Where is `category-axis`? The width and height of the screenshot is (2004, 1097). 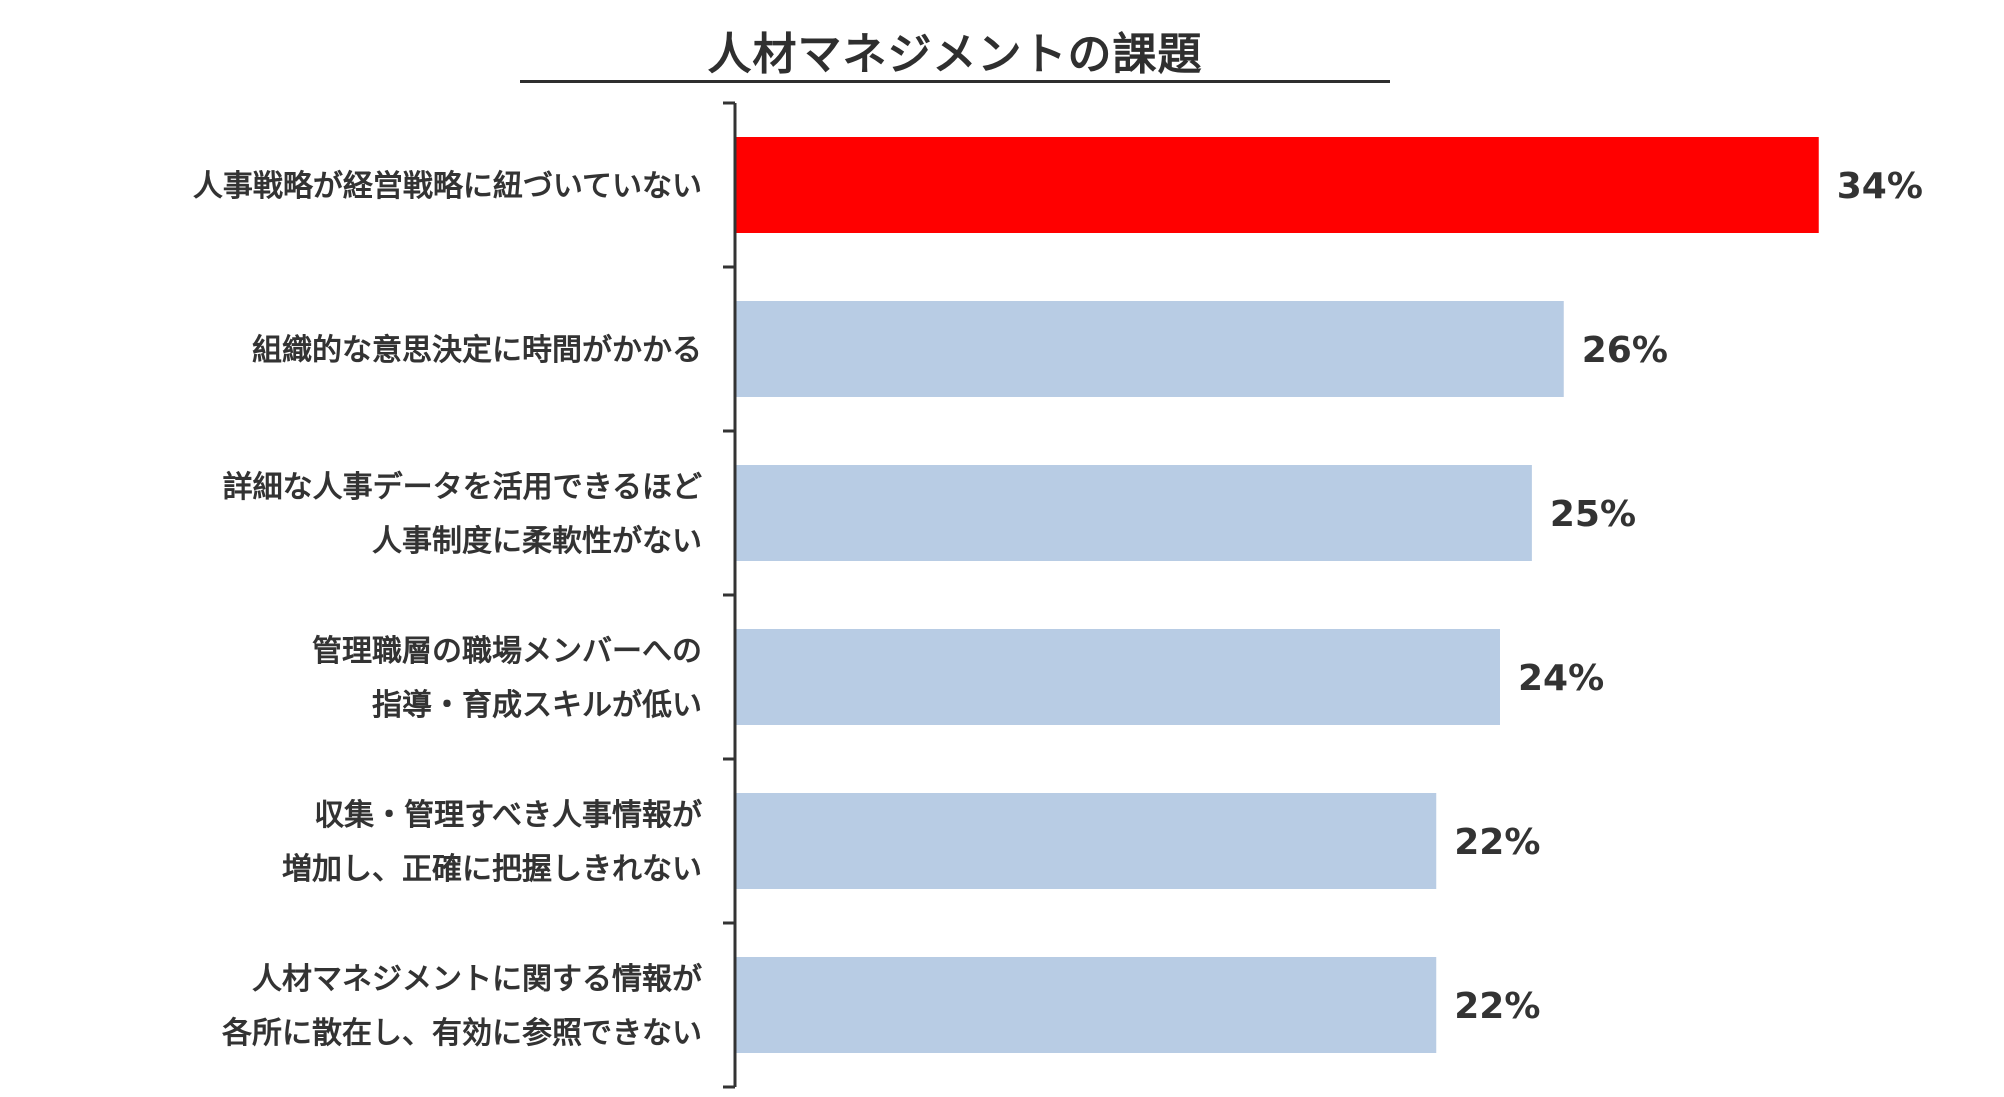
category-axis is located at coordinates (730, 595).